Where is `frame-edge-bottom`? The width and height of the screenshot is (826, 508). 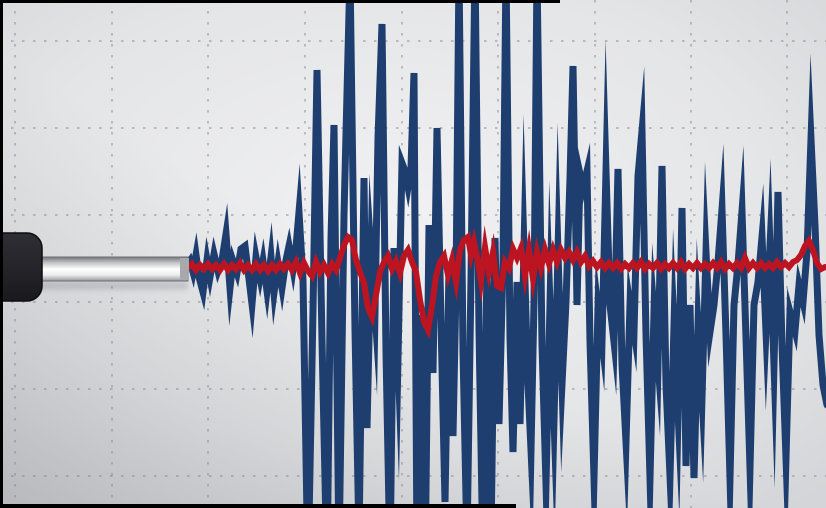 frame-edge-bottom is located at coordinates (258, 506).